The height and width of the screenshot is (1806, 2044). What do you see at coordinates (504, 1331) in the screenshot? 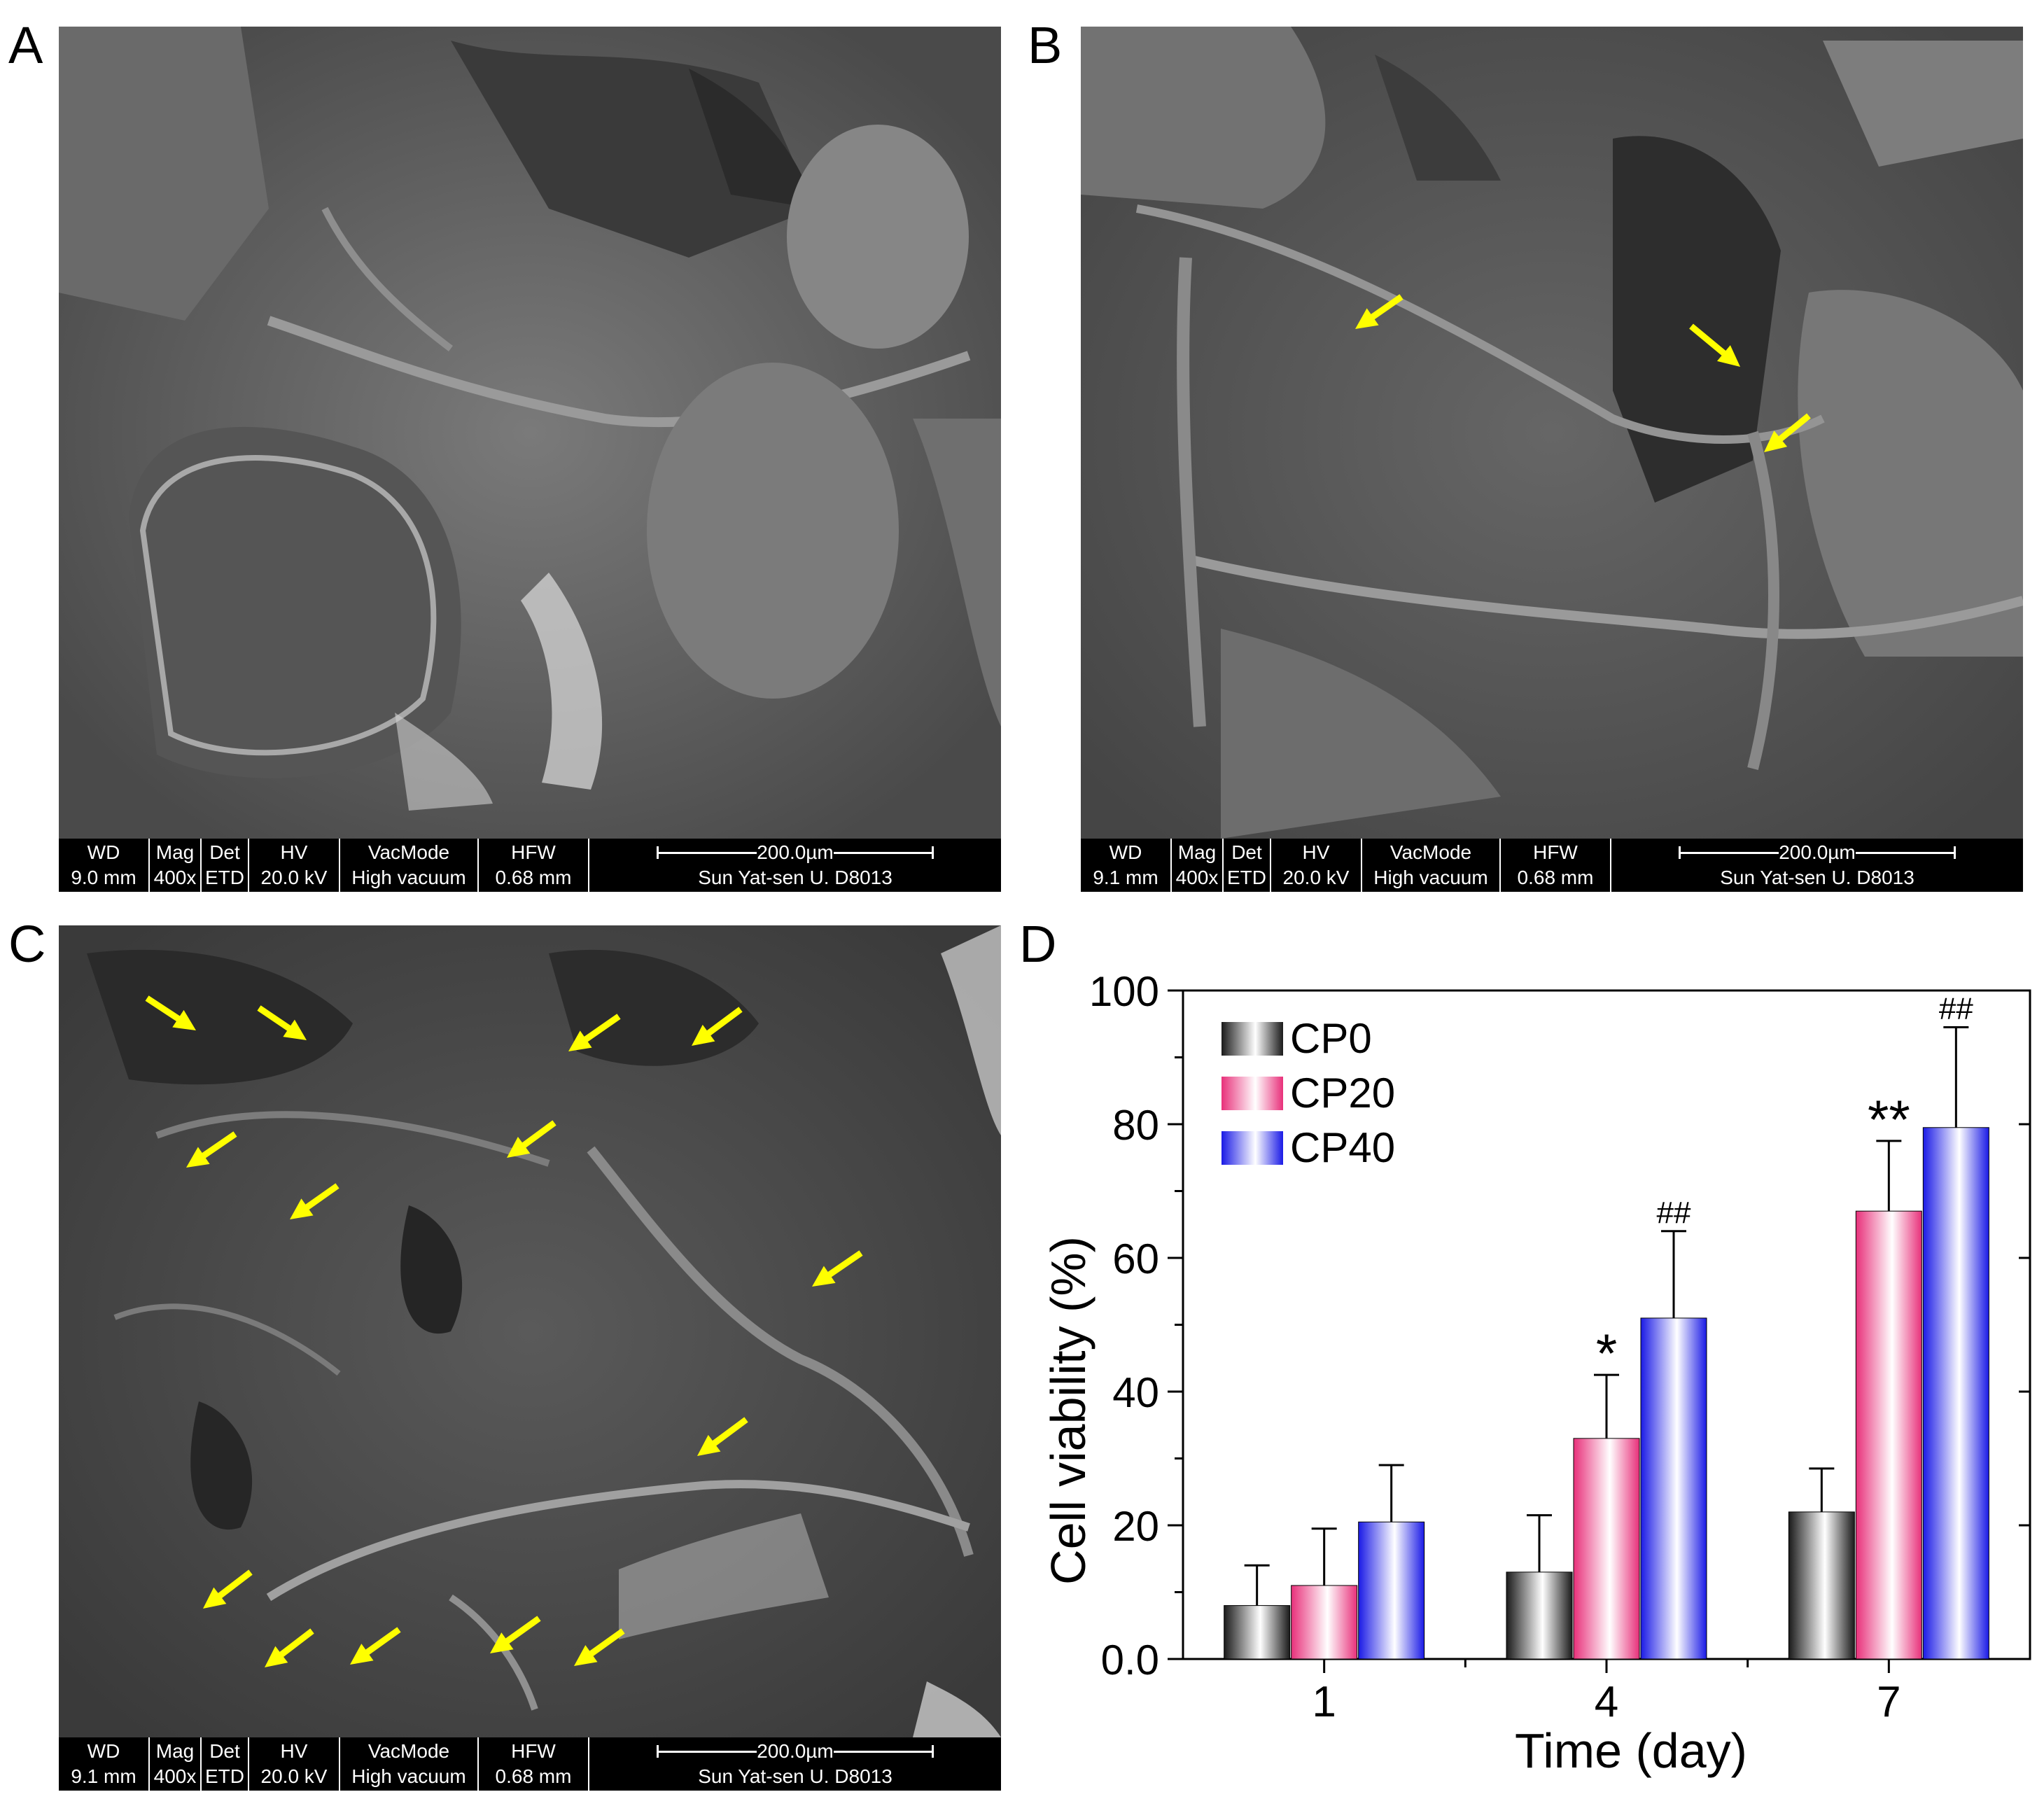
I see `arrow-markers-c` at bounding box center [504, 1331].